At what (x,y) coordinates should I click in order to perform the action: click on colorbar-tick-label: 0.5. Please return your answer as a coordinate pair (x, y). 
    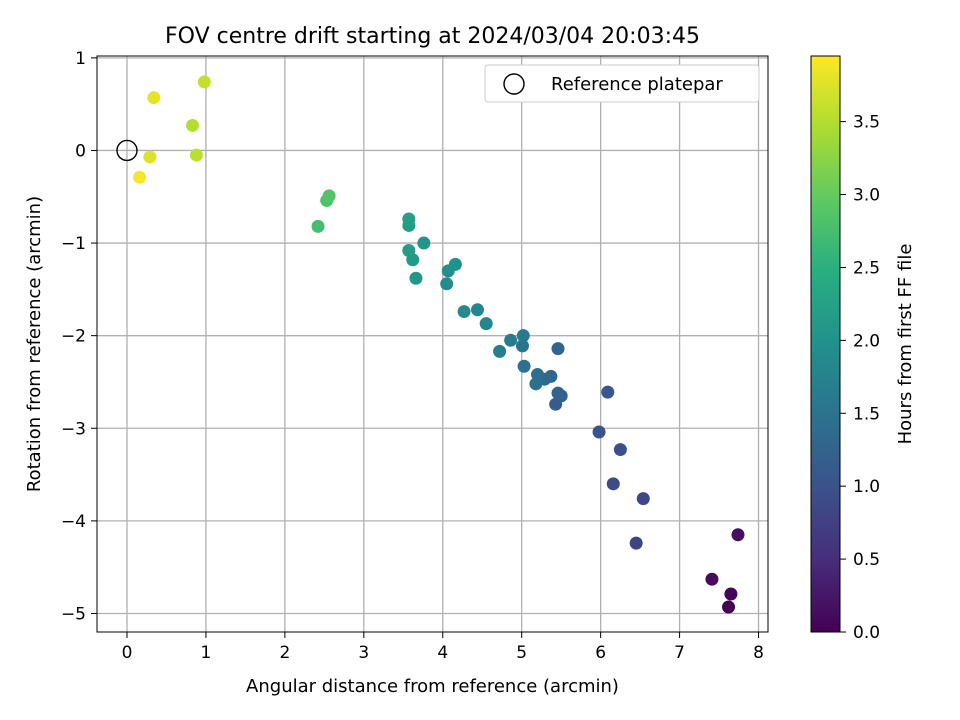
    Looking at the image, I should click on (866, 560).